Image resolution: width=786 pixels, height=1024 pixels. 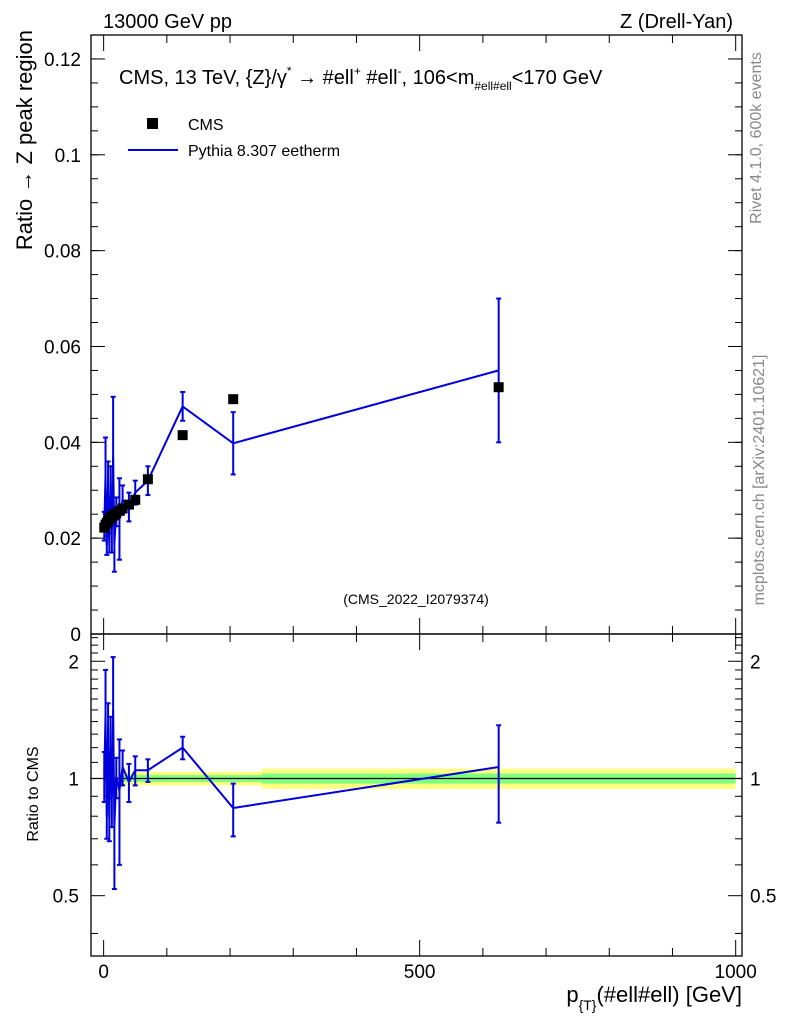 What do you see at coordinates (755, 662) in the screenshot?
I see `ratio-y-tick-label-right: 2` at bounding box center [755, 662].